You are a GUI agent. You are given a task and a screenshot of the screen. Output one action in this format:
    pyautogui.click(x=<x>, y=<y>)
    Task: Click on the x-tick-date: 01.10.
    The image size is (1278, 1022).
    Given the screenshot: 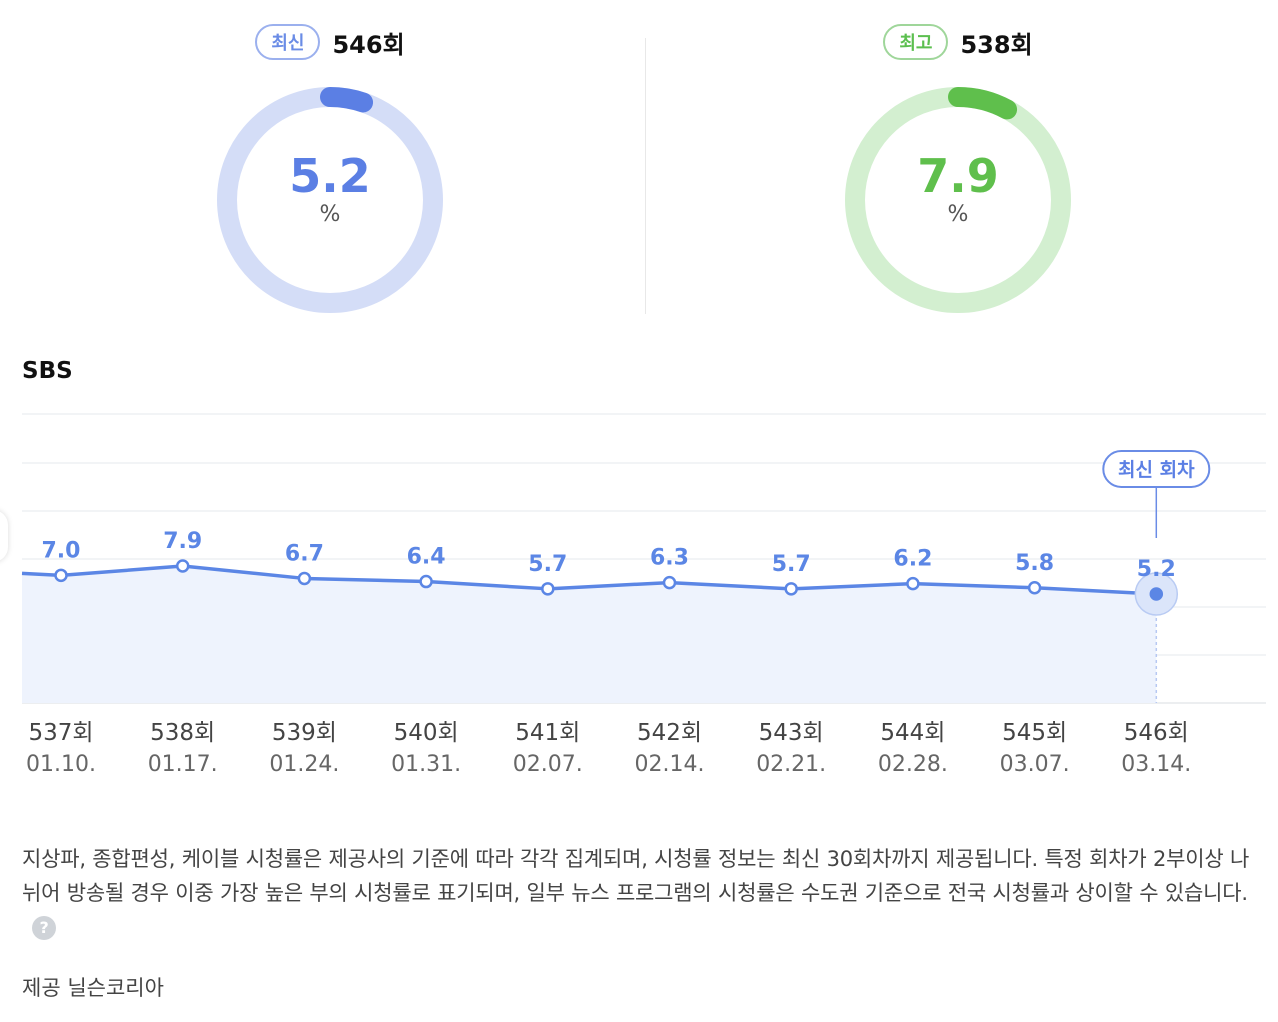 What is the action you would take?
    pyautogui.click(x=61, y=764)
    